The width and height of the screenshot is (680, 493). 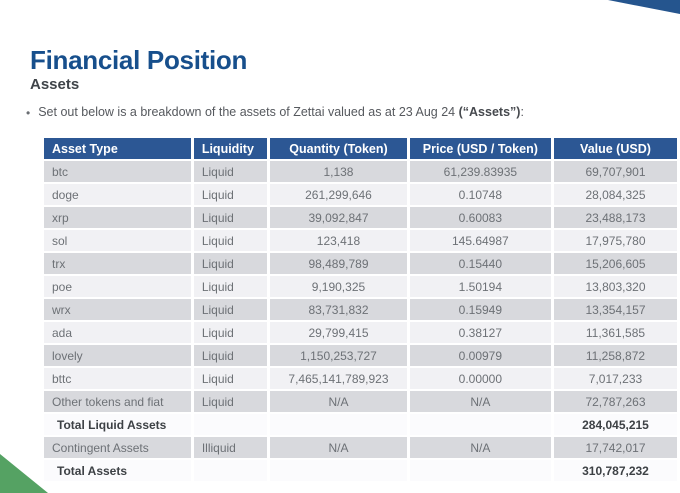 What do you see at coordinates (615, 286) in the screenshot?
I see `cell-value: 13,803,320` at bounding box center [615, 286].